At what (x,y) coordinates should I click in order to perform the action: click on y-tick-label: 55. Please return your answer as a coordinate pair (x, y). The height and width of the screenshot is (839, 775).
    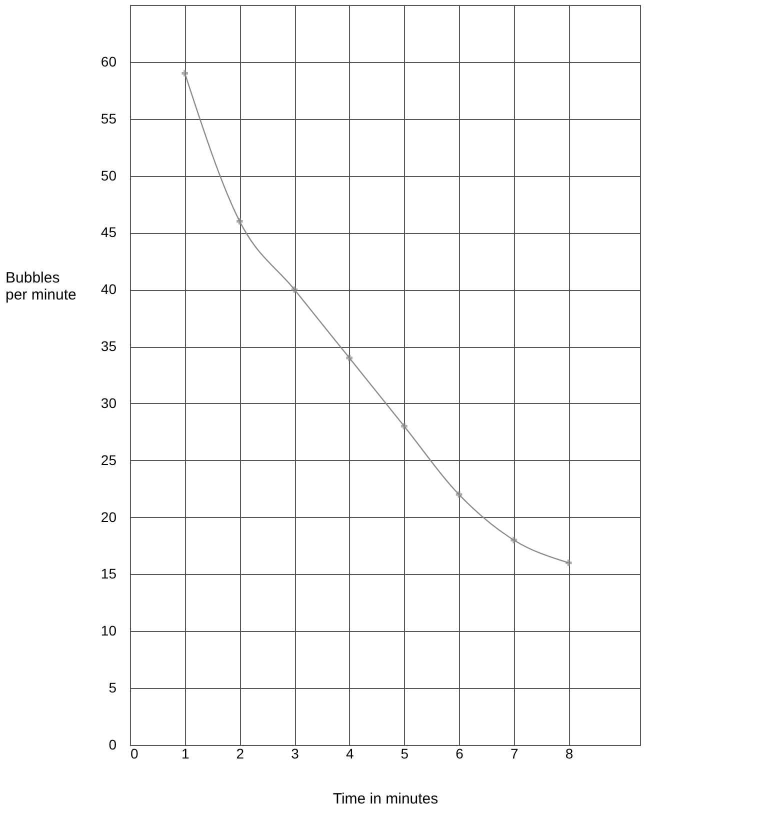
    Looking at the image, I should click on (108, 118).